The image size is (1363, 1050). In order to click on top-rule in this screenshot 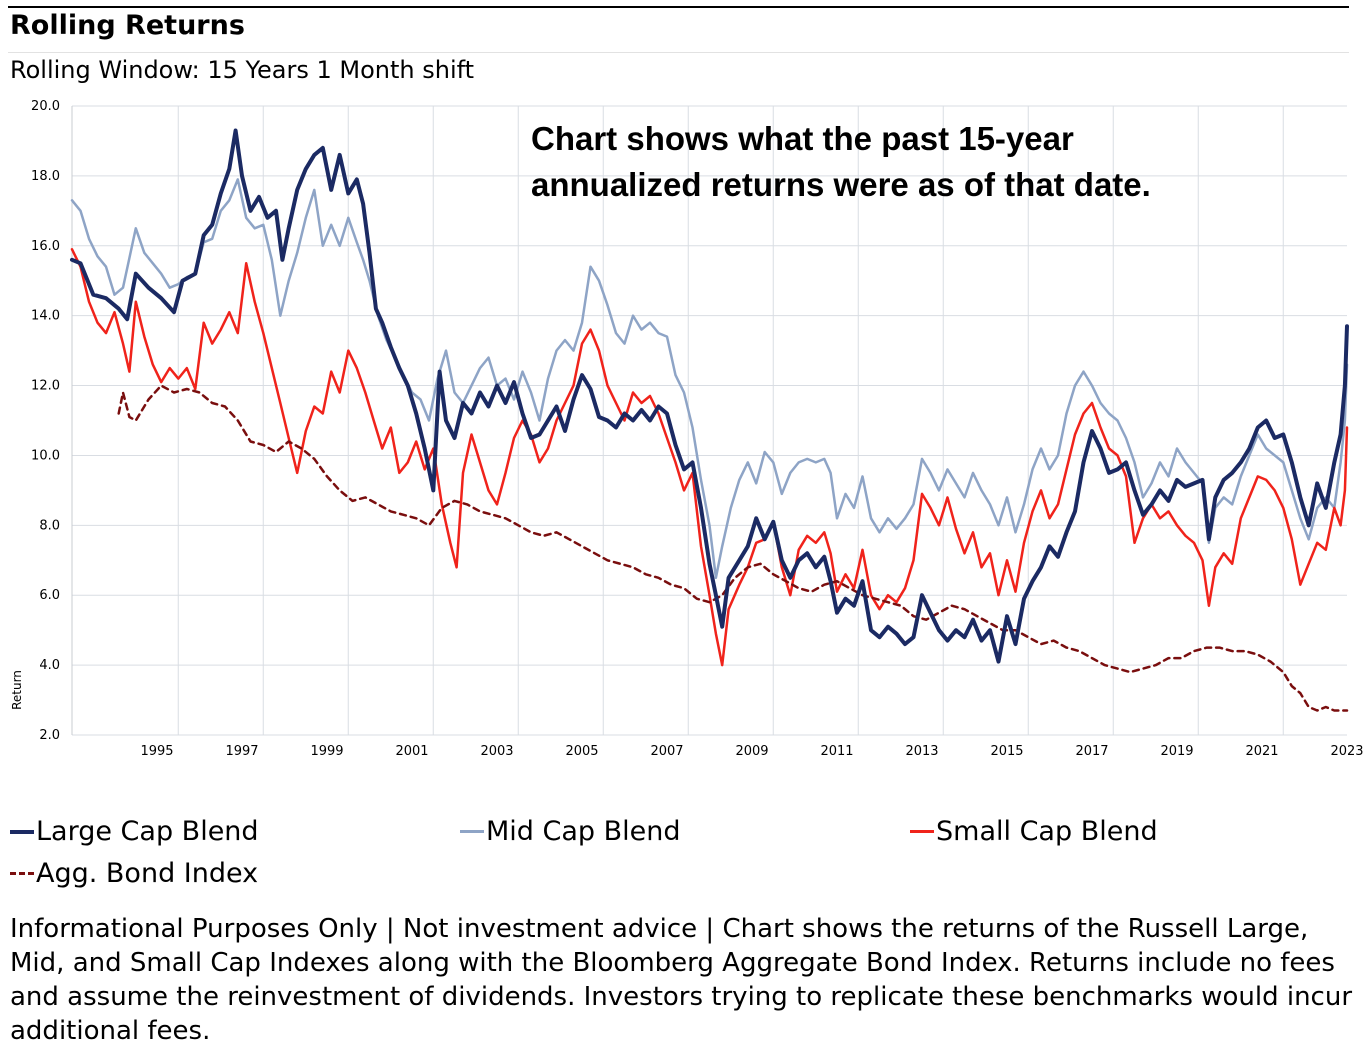, I will do `click(678, 7)`.